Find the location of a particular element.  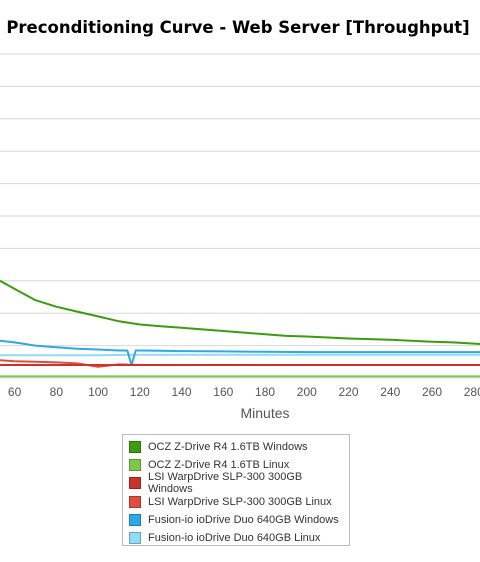

legend-item: OCZ Z-Drive R4 1.6TB Windows is located at coordinates (236, 447).